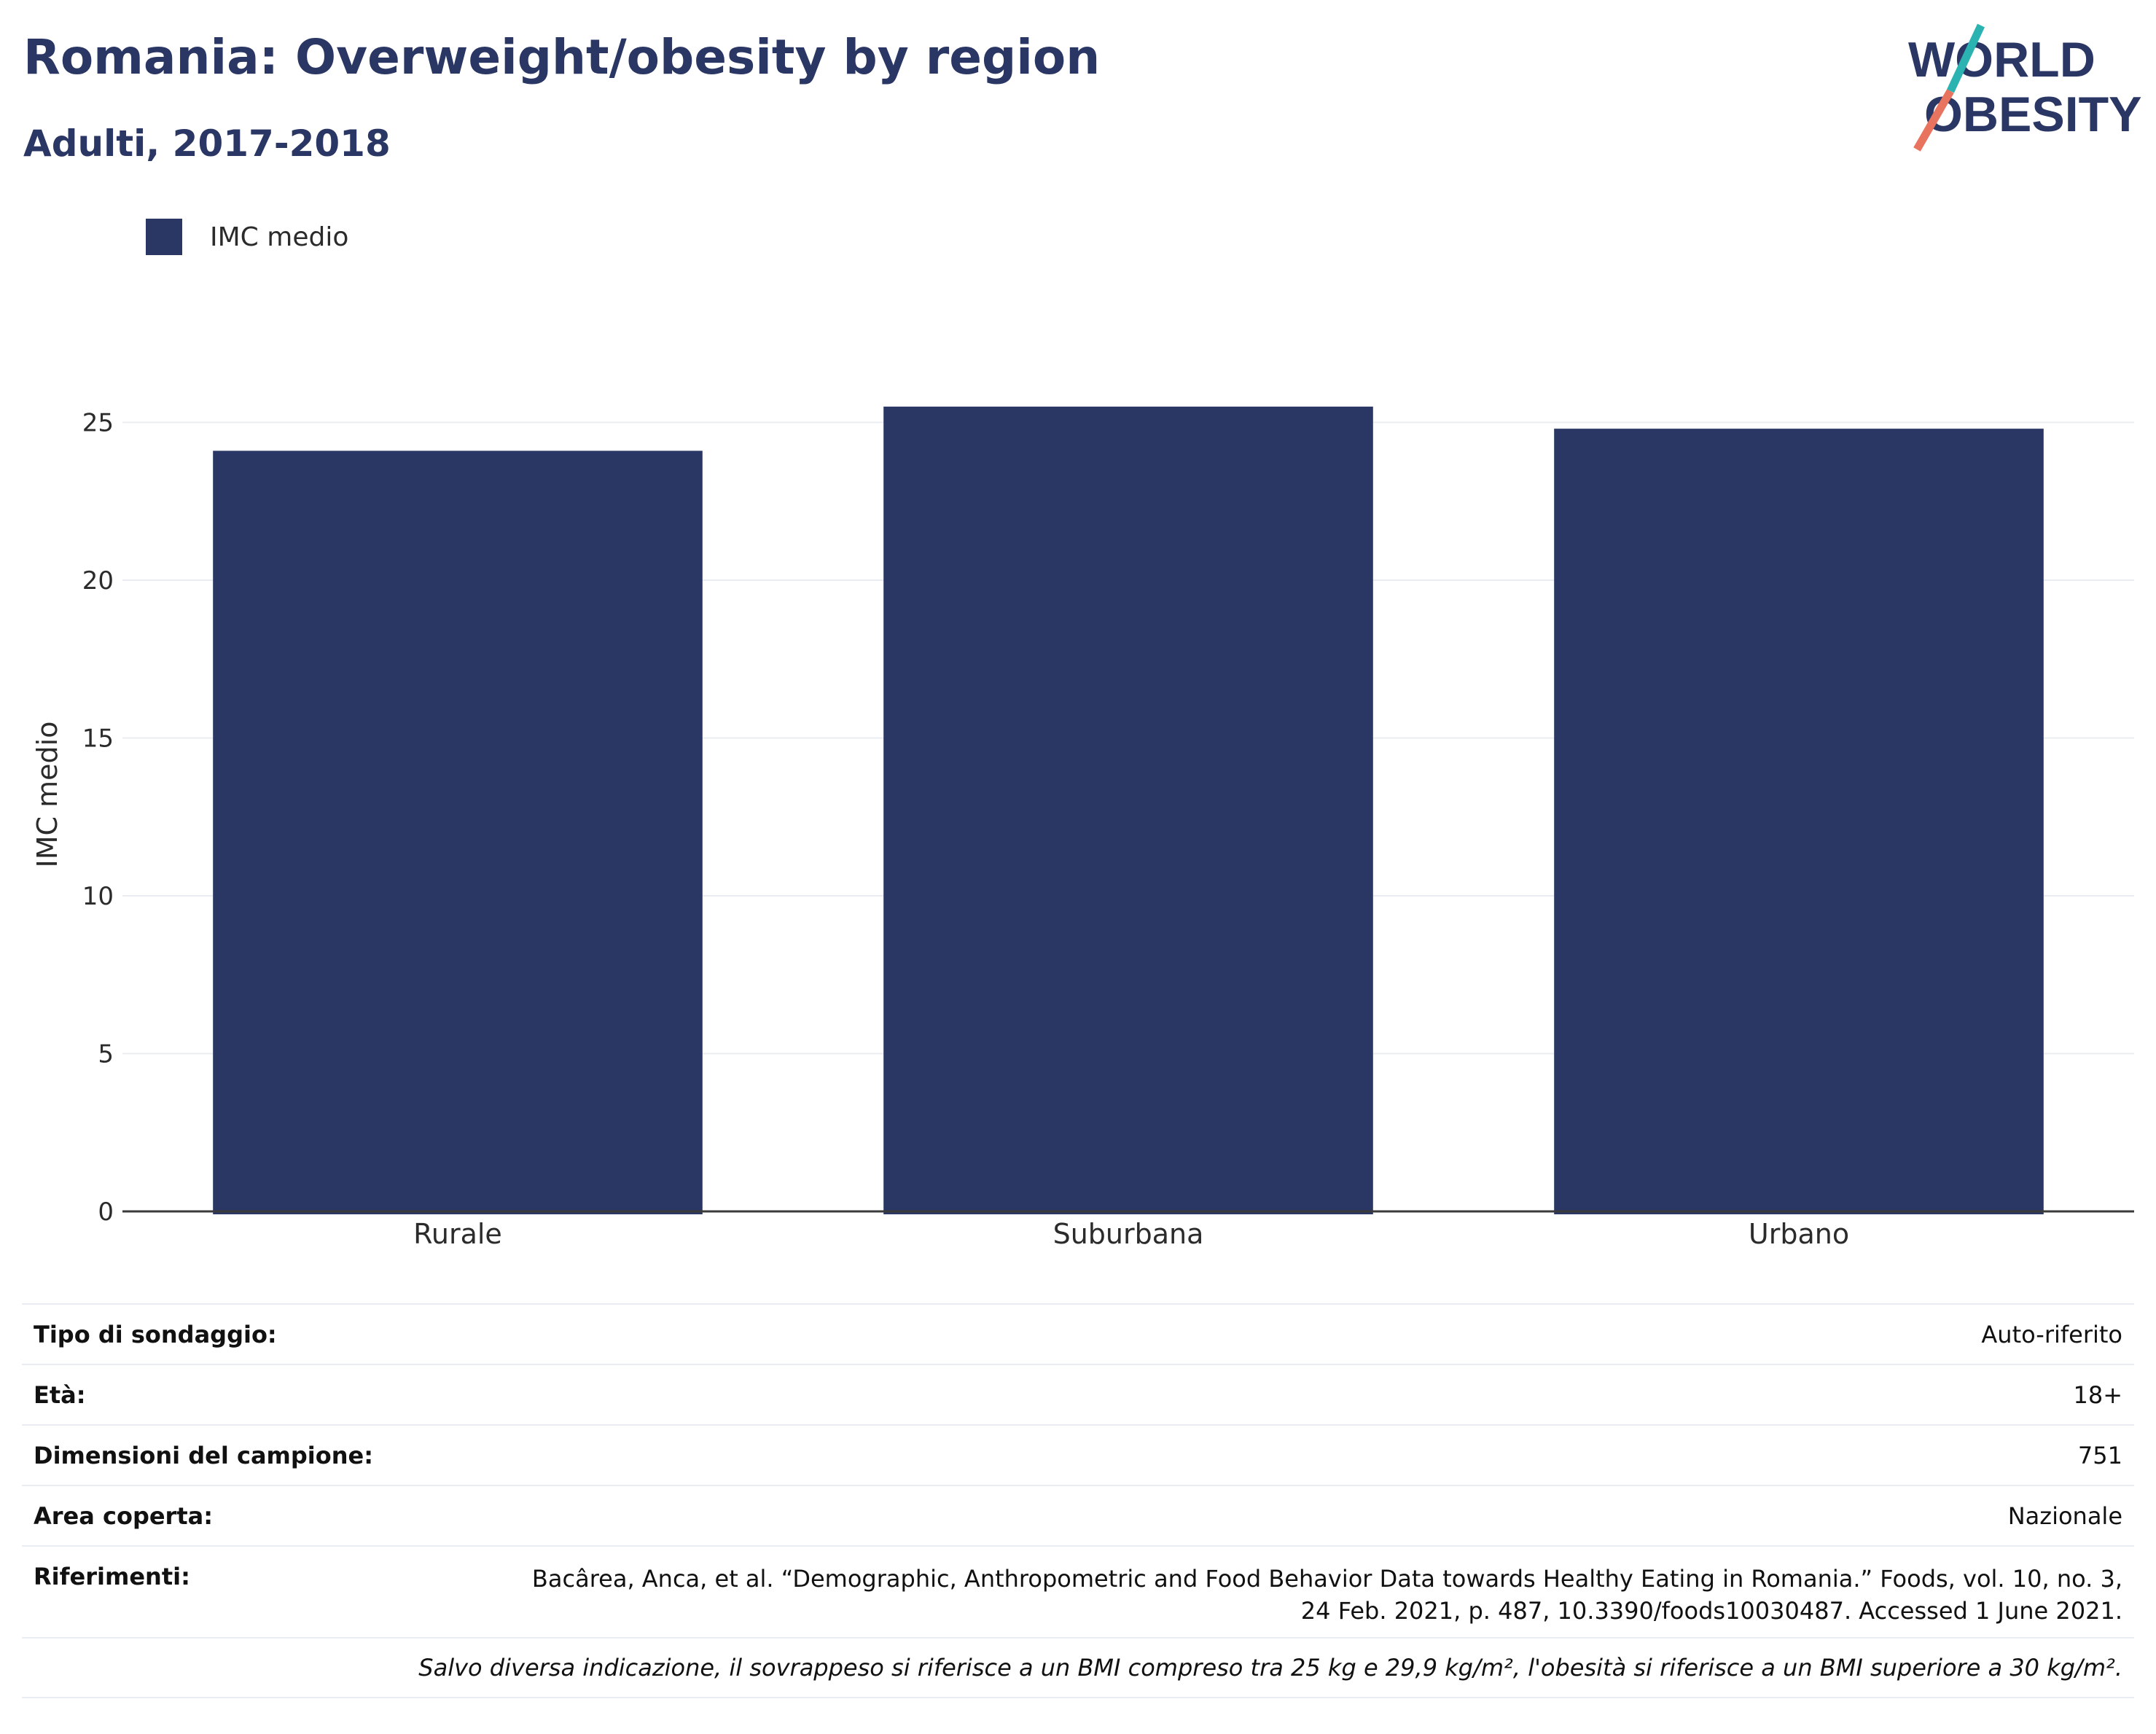 The height and width of the screenshot is (1734, 2156). I want to click on x-tick-label: Urbano, so click(1799, 1234).